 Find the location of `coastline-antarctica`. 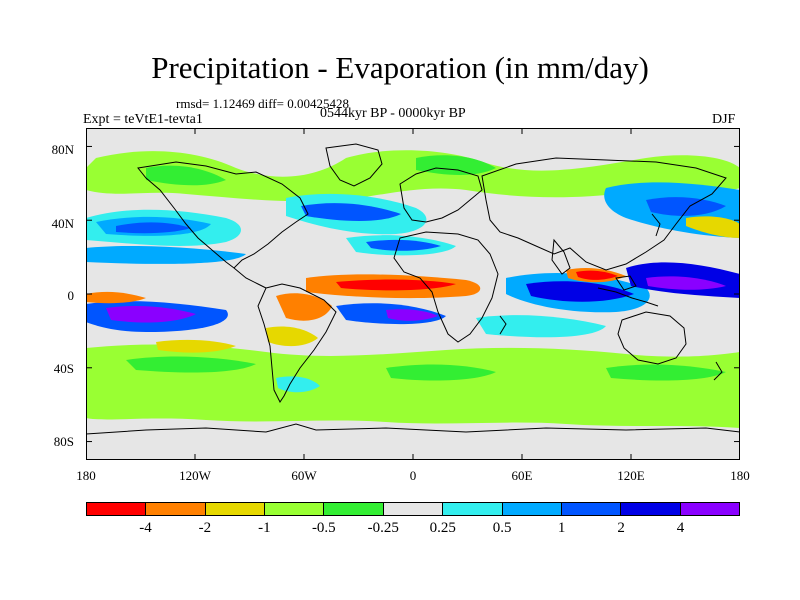

coastline-antarctica is located at coordinates (413, 429).